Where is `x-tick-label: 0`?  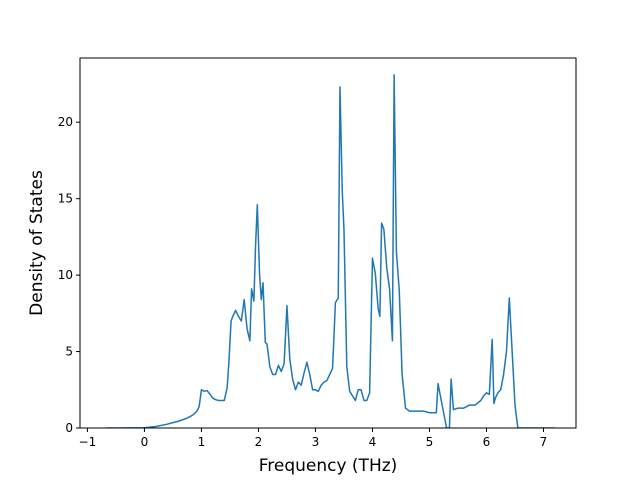 x-tick-label: 0 is located at coordinates (145, 442).